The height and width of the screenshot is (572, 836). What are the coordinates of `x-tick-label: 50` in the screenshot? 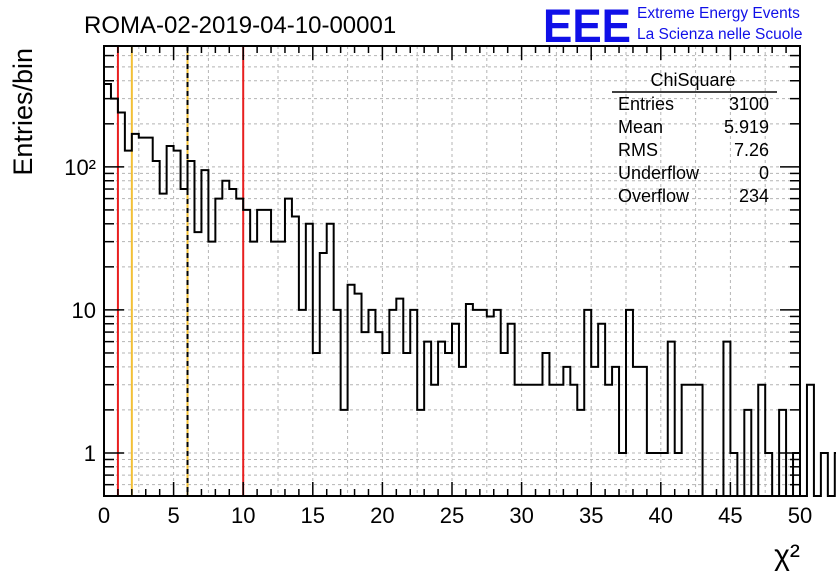 It's located at (800, 515).